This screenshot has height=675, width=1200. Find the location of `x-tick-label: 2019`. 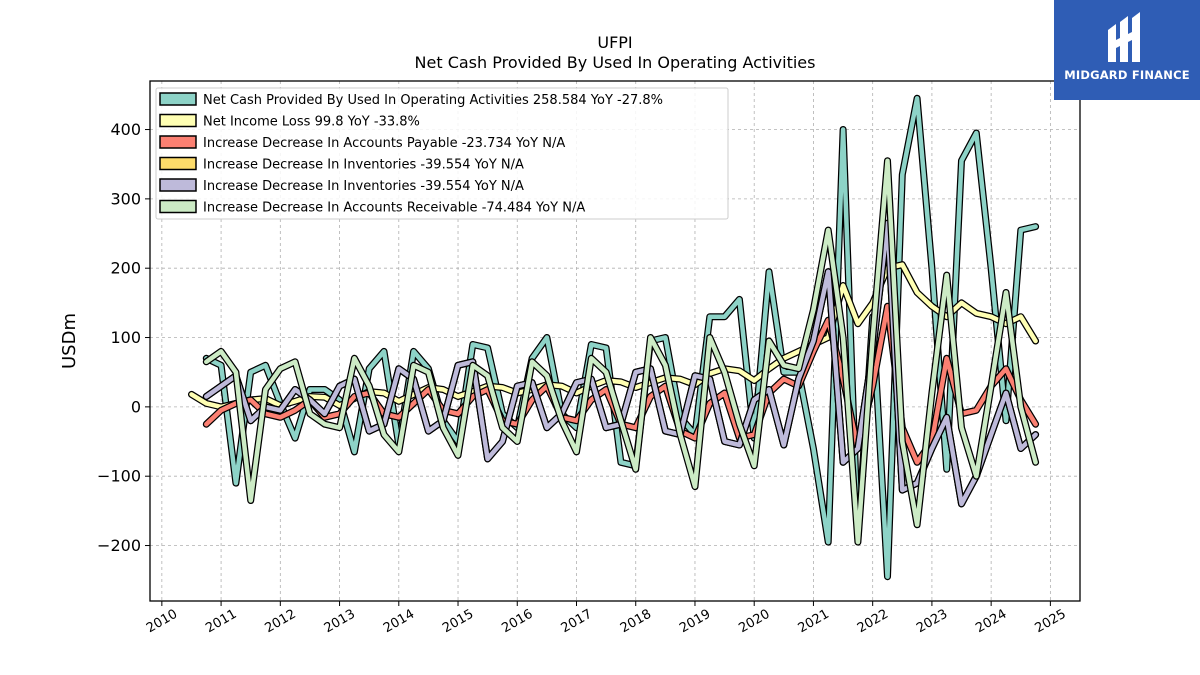

x-tick-label: 2019 is located at coordinates (695, 622).